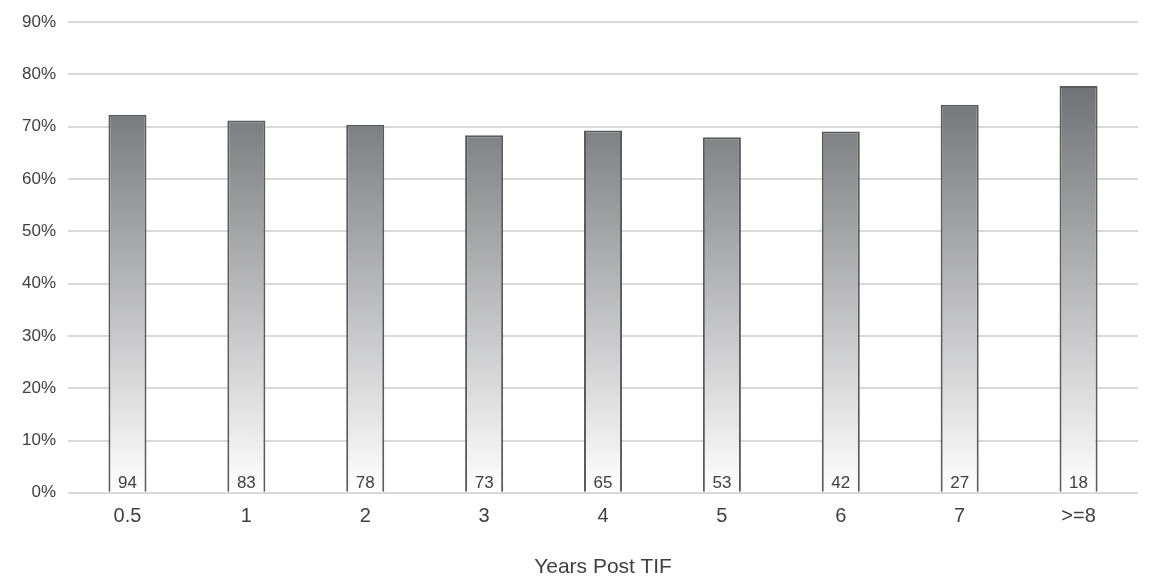 Image resolution: width=1150 pixels, height=588 pixels. Describe the element at coordinates (246, 482) in the screenshot. I see `annotation: 83` at that location.